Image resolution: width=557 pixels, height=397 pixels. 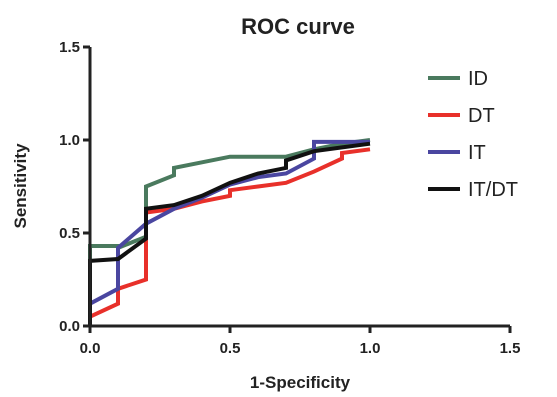 I want to click on y-tick-label: 0.0, so click(x=69, y=326).